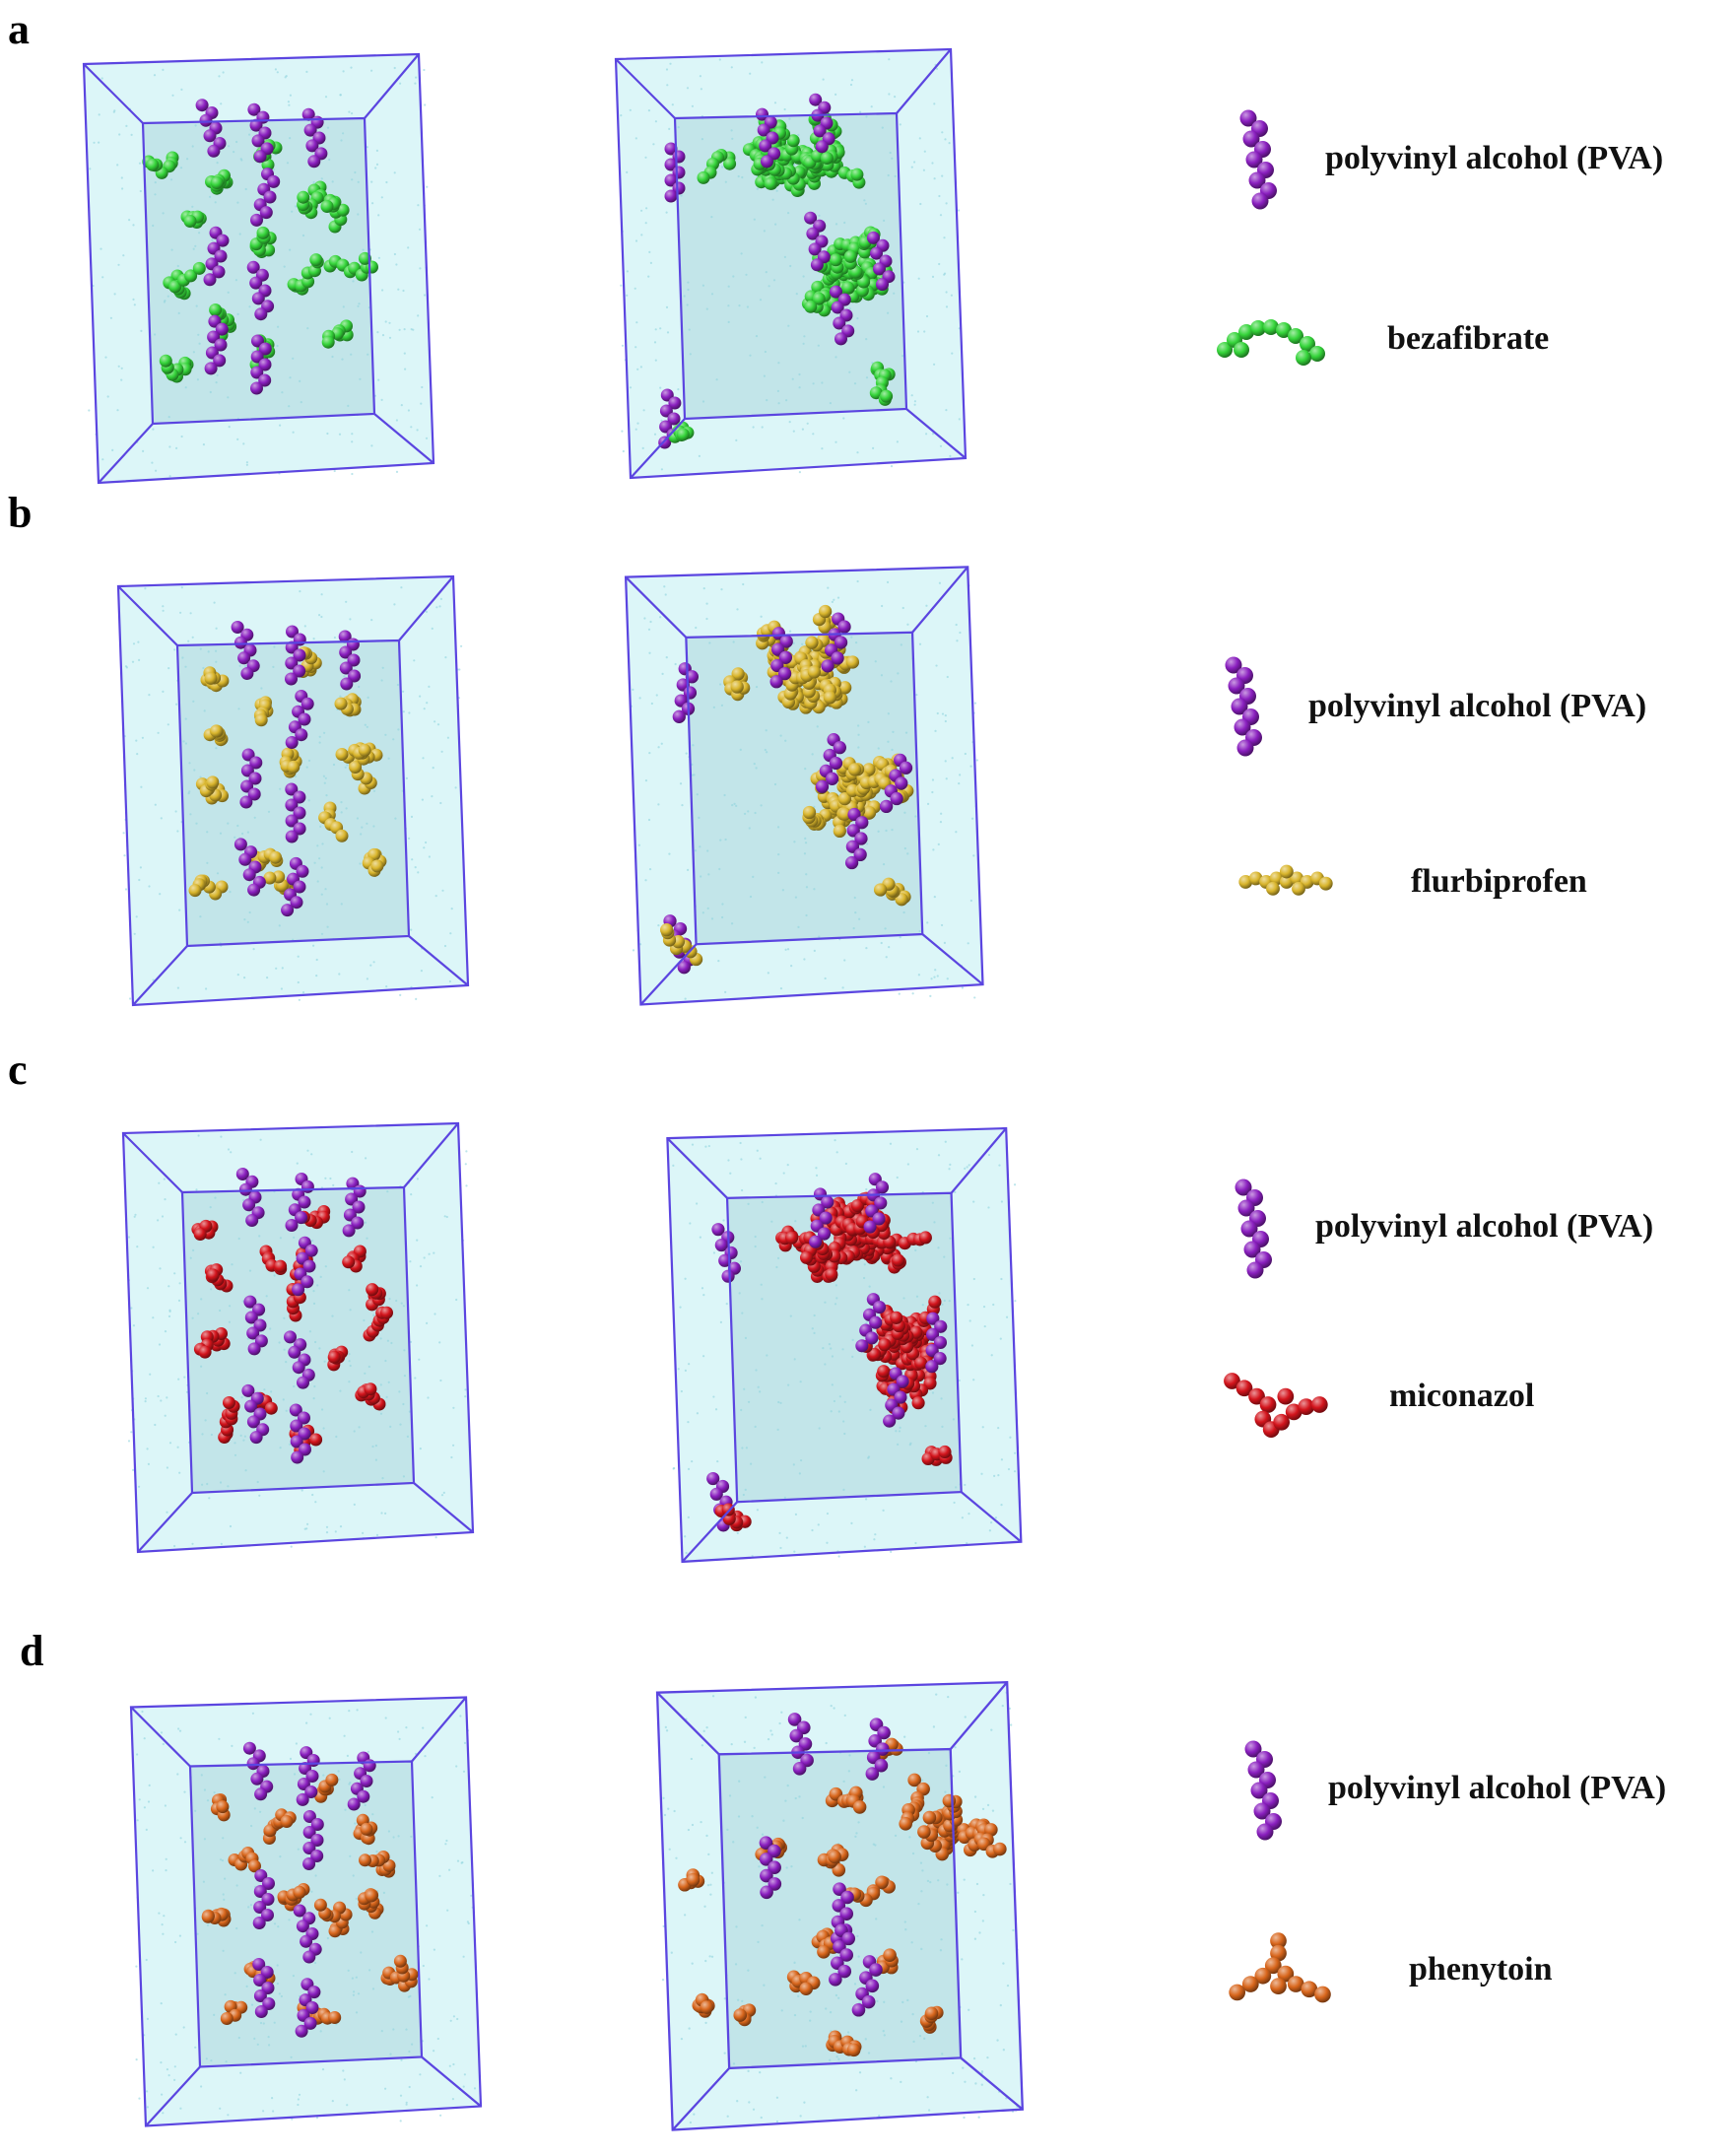 This screenshot has height=2156, width=1736. I want to click on drug-legend-label: phenytoin, so click(1481, 1969).